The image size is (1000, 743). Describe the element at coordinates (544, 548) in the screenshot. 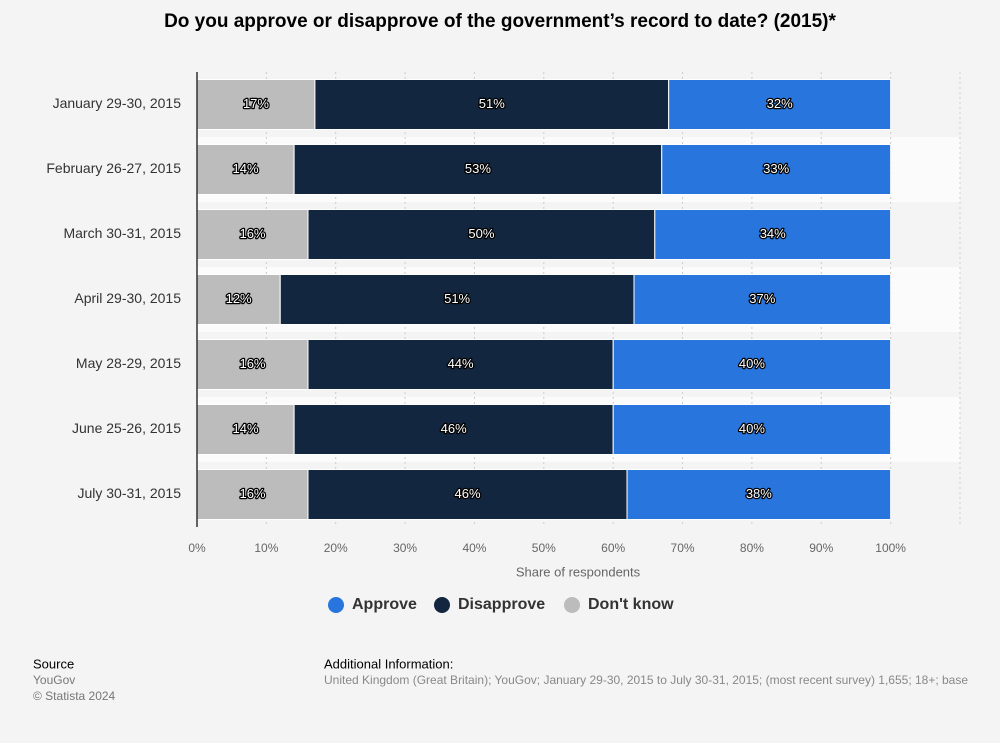

I see `x-tick-label: 50%` at that location.